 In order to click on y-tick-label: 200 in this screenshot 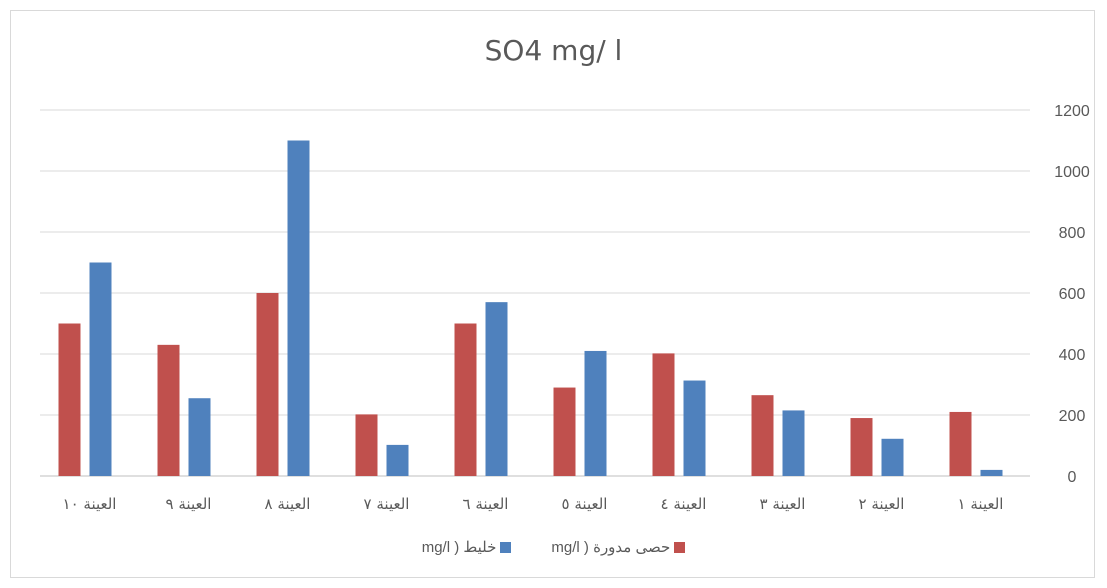, I will do `click(1072, 416)`.